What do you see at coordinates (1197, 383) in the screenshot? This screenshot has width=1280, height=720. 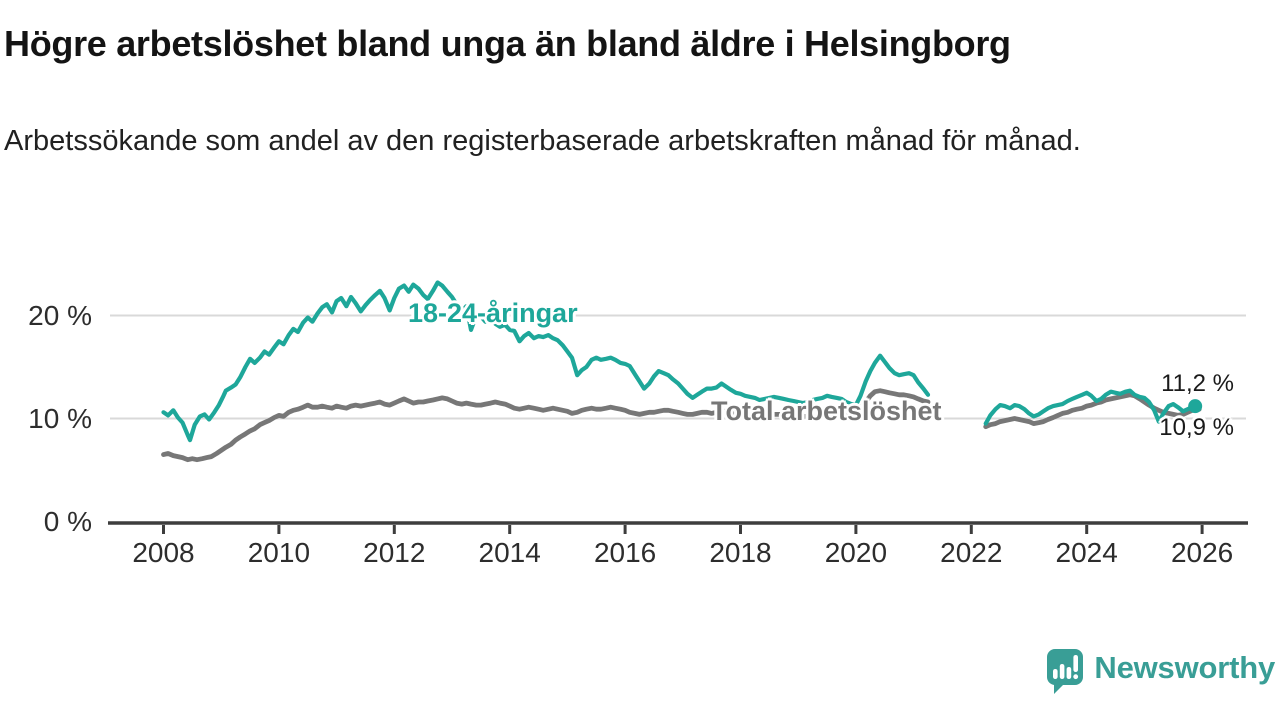 I see `end-value-label-18-24: 11,2 %` at bounding box center [1197, 383].